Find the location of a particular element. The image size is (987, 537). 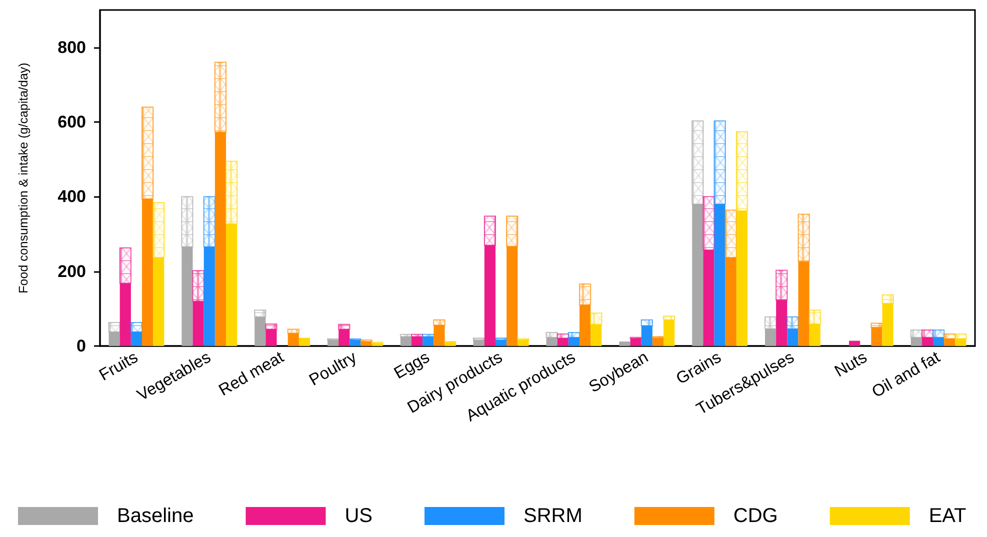

legend-label: US is located at coordinates (358, 516).